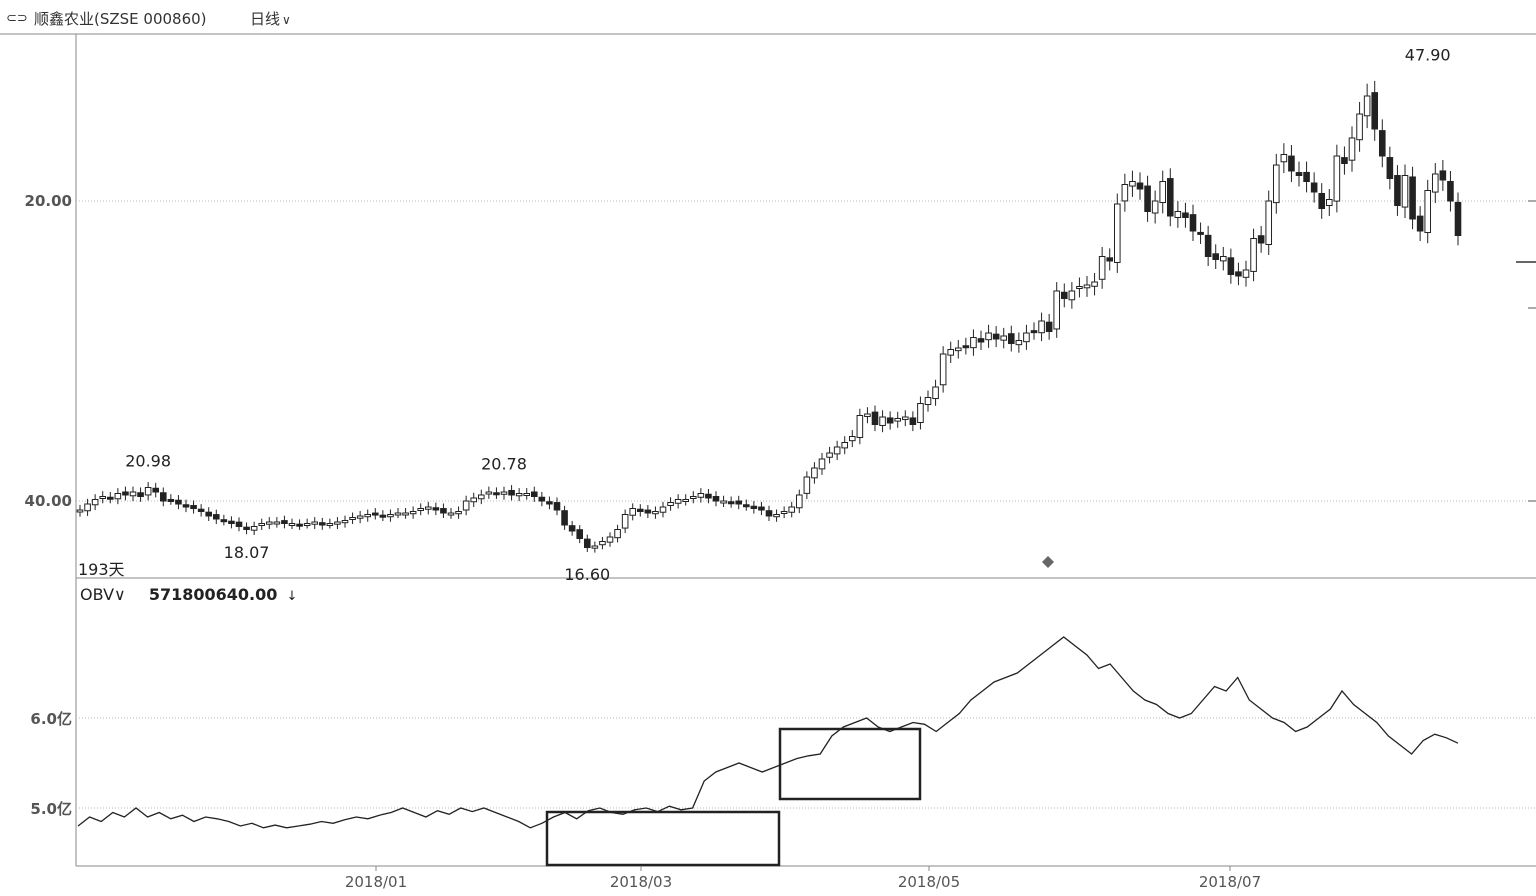 Image resolution: width=1536 pixels, height=896 pixels. I want to click on price-tick-label: 20.00, so click(48, 201).